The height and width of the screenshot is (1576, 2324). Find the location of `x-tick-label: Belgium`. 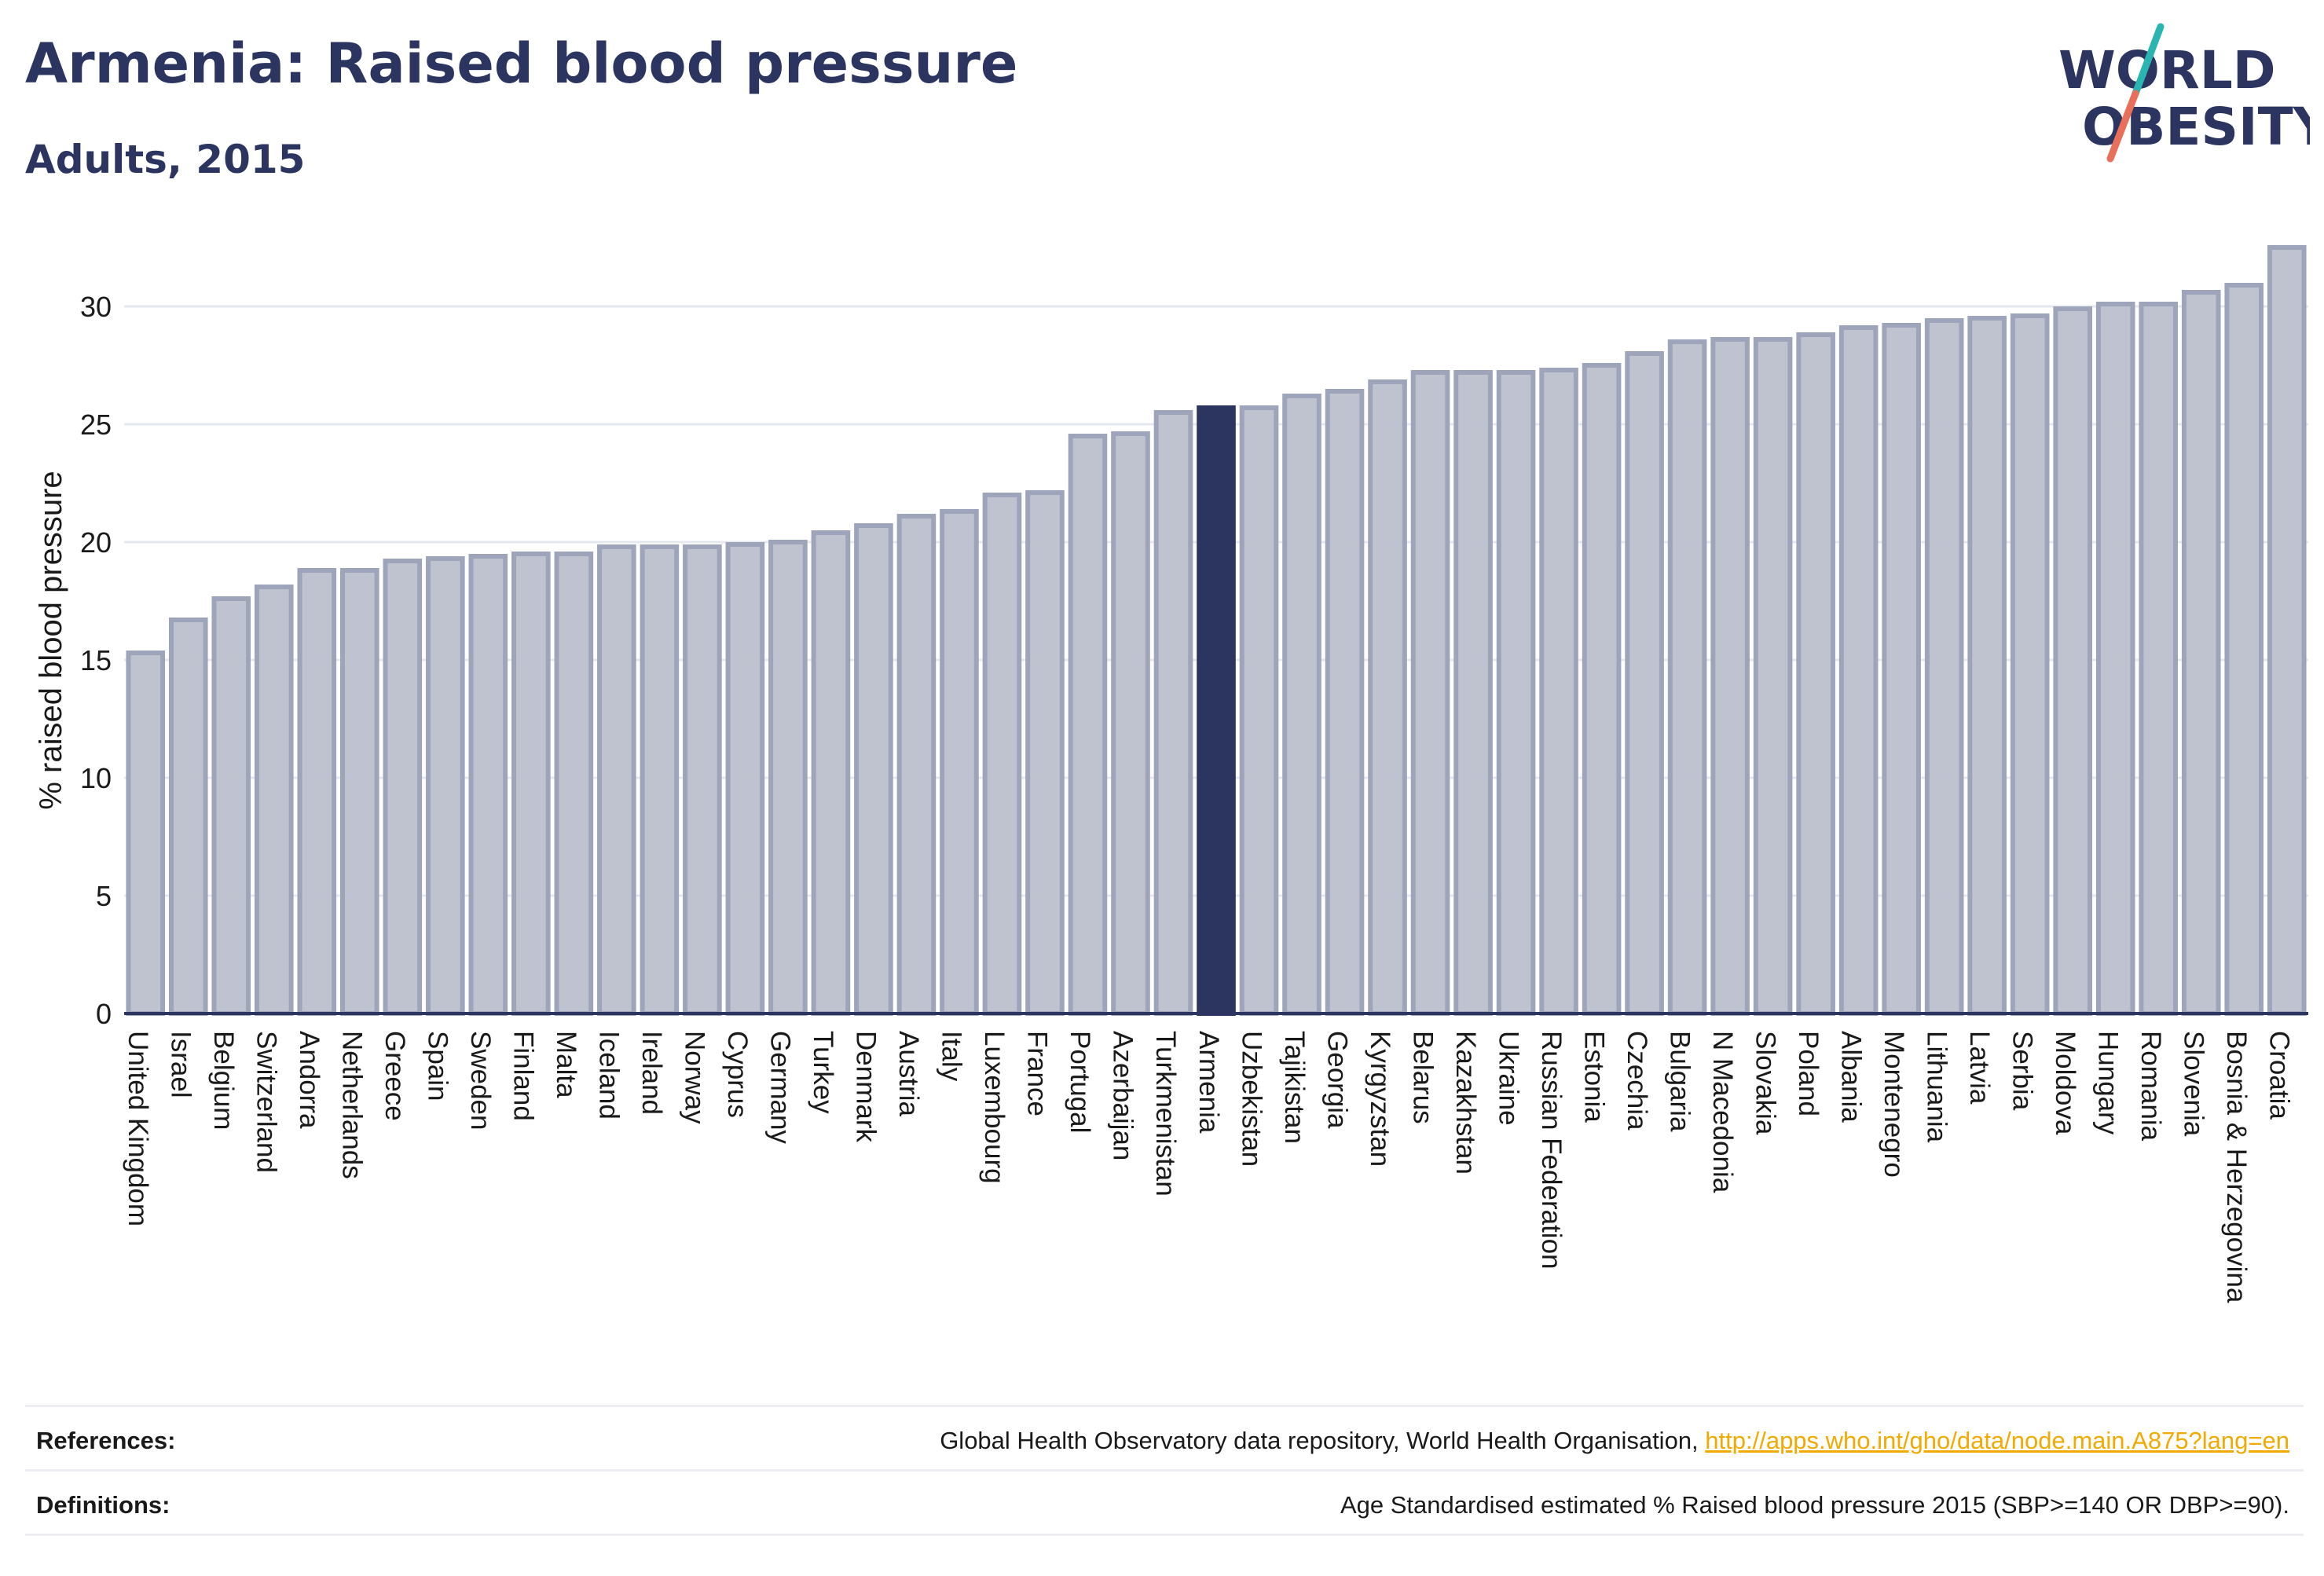

x-tick-label: Belgium is located at coordinates (223, 1080).